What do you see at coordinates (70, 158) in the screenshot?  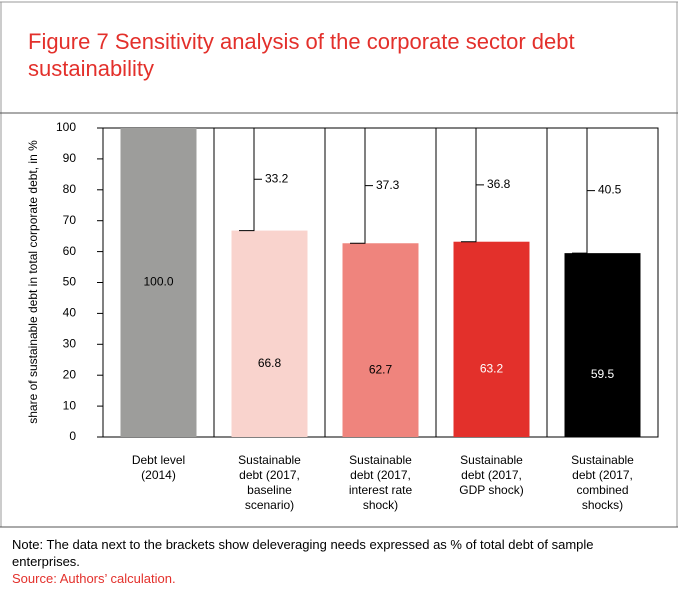 I see `y-tick-label: 90` at bounding box center [70, 158].